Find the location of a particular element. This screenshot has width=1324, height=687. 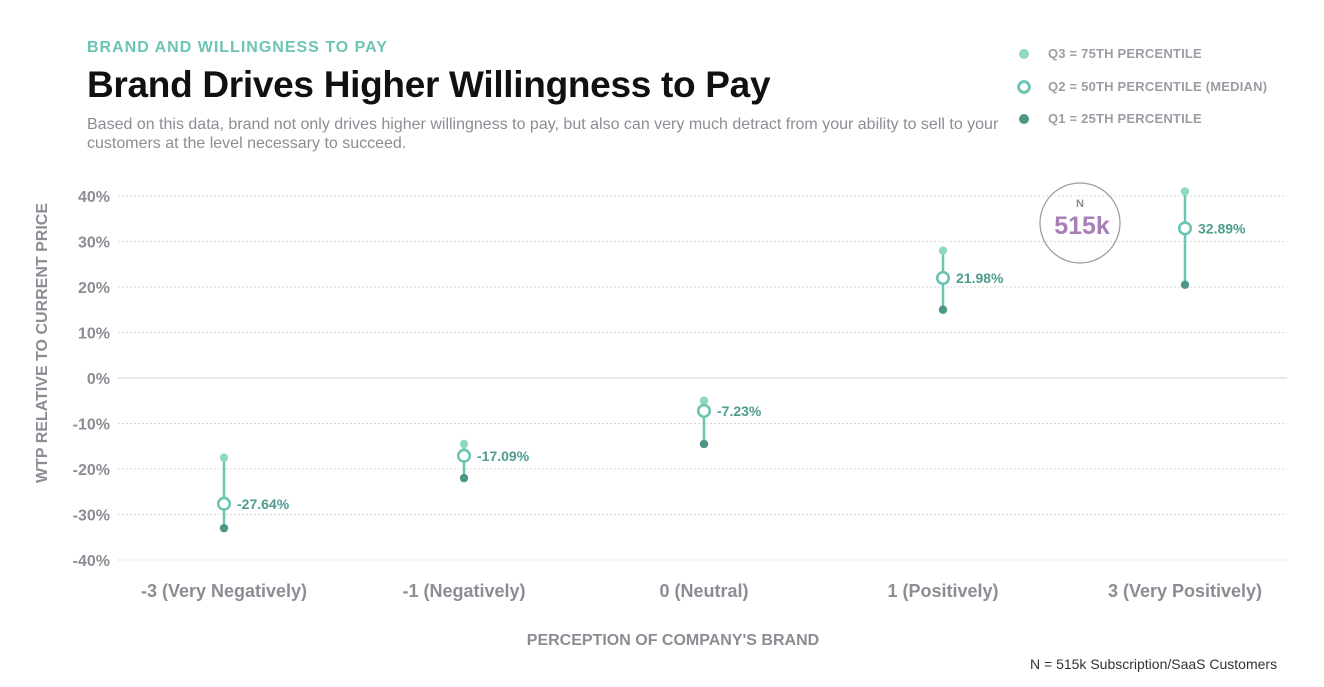

data-label: 21.98% is located at coordinates (980, 278).